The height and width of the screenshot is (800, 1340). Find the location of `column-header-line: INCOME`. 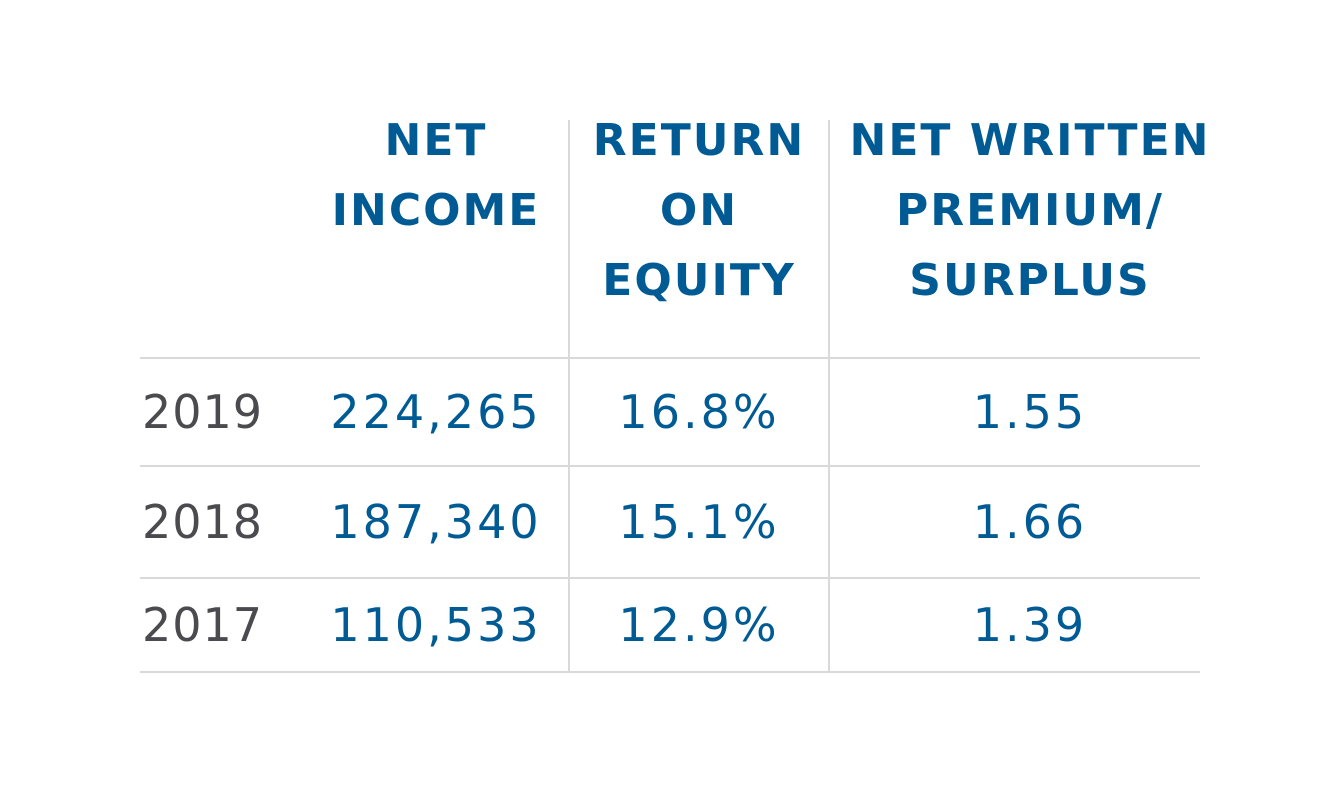

column-header-line: INCOME is located at coordinates (436, 210).